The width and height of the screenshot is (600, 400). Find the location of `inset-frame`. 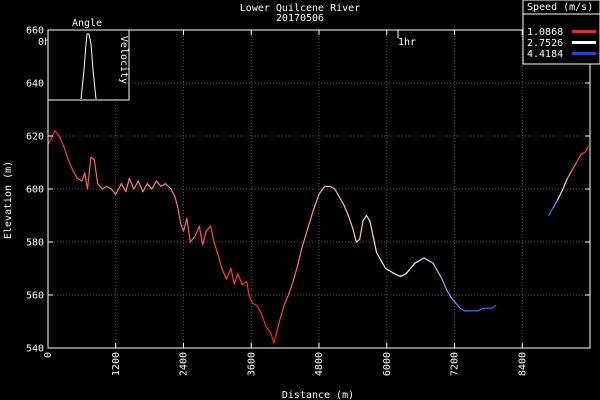

inset-frame is located at coordinates (88, 65).